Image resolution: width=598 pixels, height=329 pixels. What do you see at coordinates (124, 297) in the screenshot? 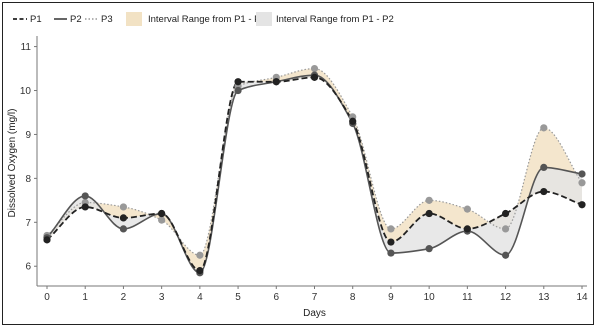
I see `x-tick-label: 2` at bounding box center [124, 297].